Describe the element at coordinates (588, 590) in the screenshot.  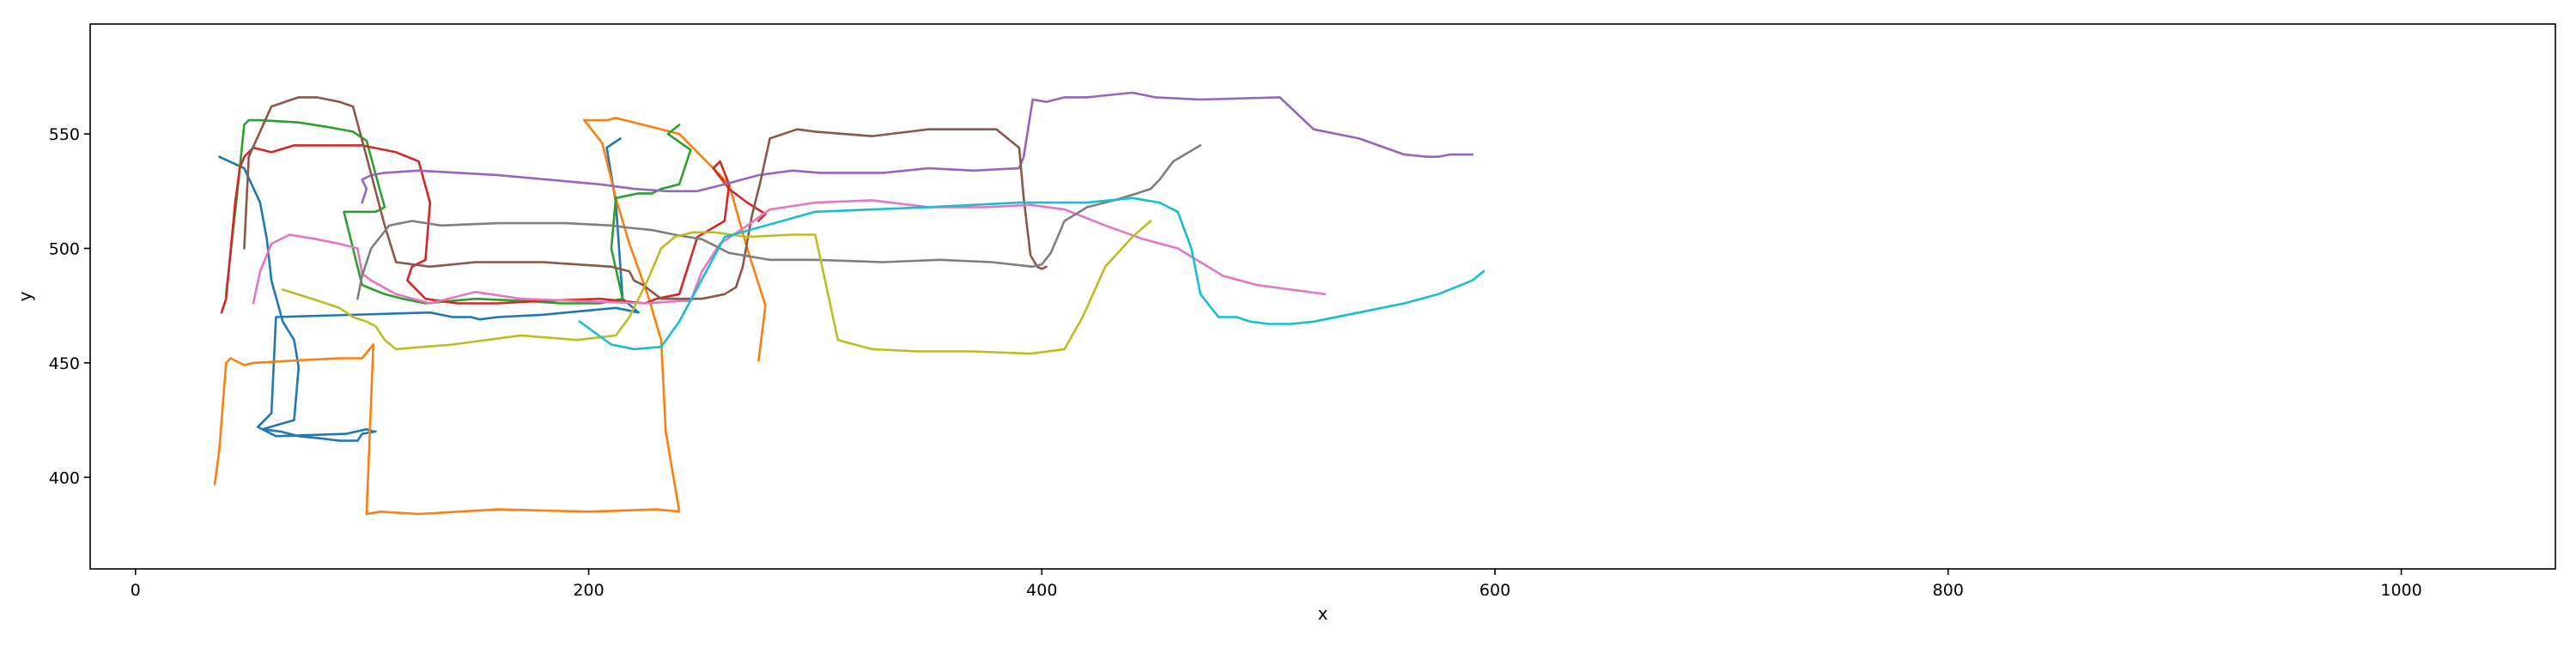
I see `x-tick-label: 200` at that location.